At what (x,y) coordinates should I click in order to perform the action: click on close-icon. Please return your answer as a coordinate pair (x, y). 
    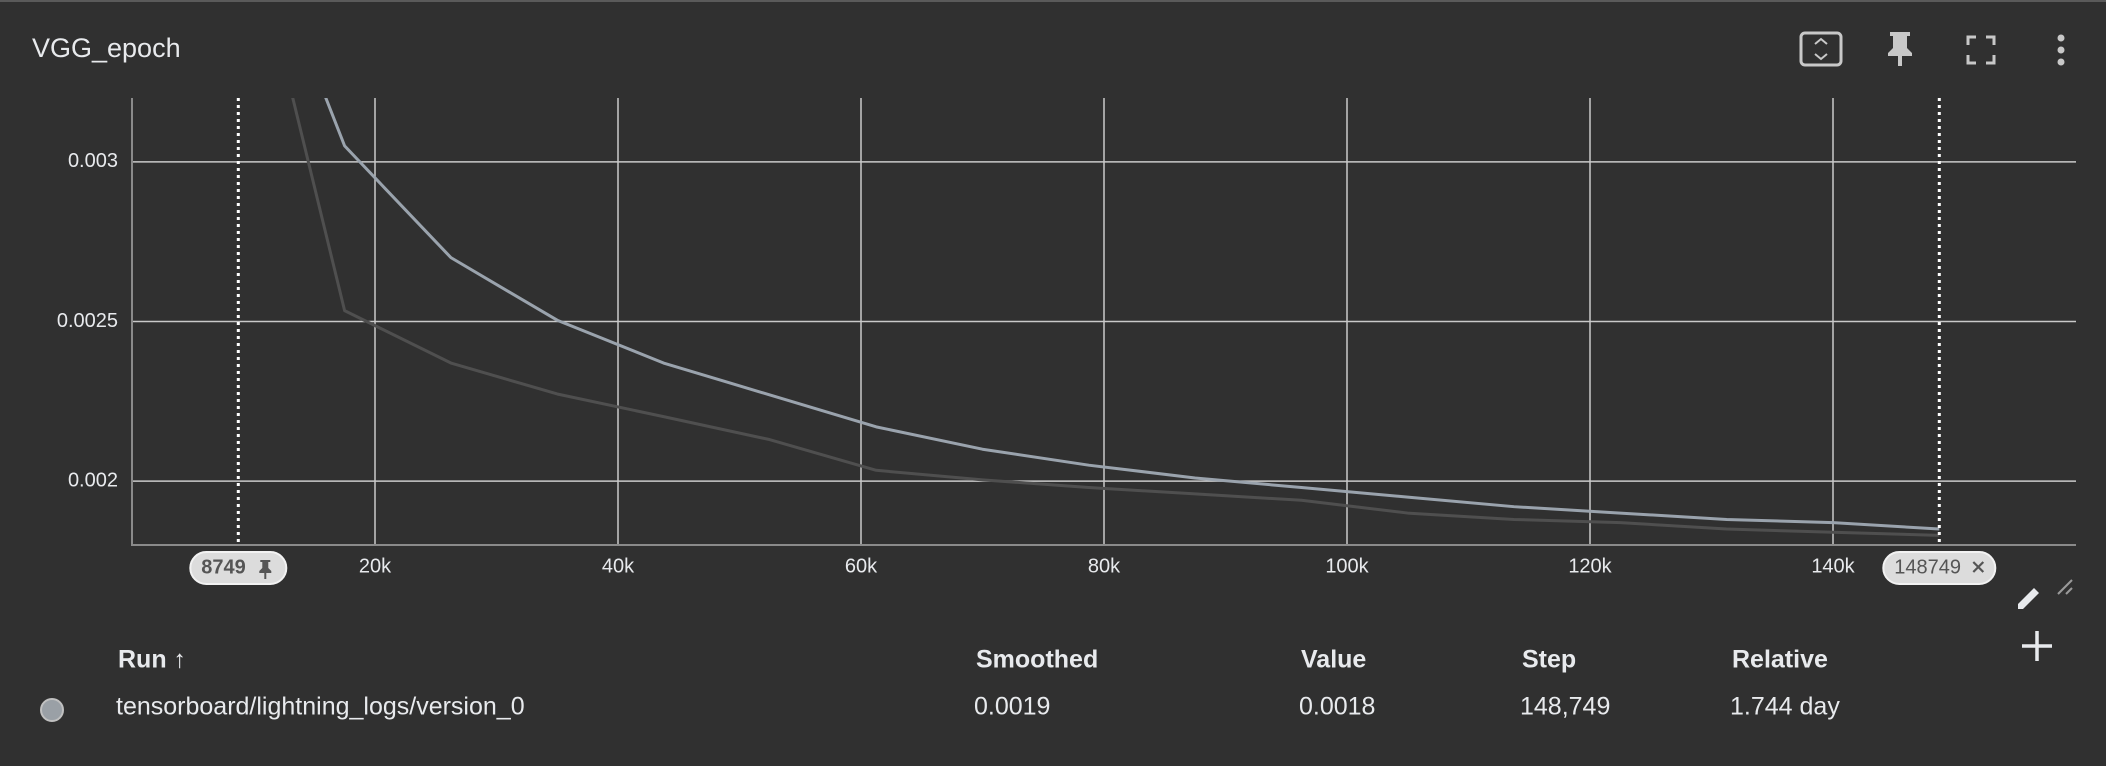
    Looking at the image, I should click on (1978, 567).